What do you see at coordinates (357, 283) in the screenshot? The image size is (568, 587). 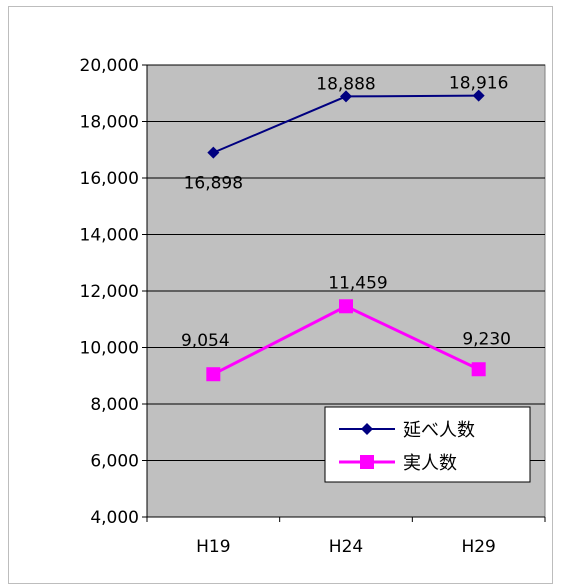 I see `data-label: 11,459` at bounding box center [357, 283].